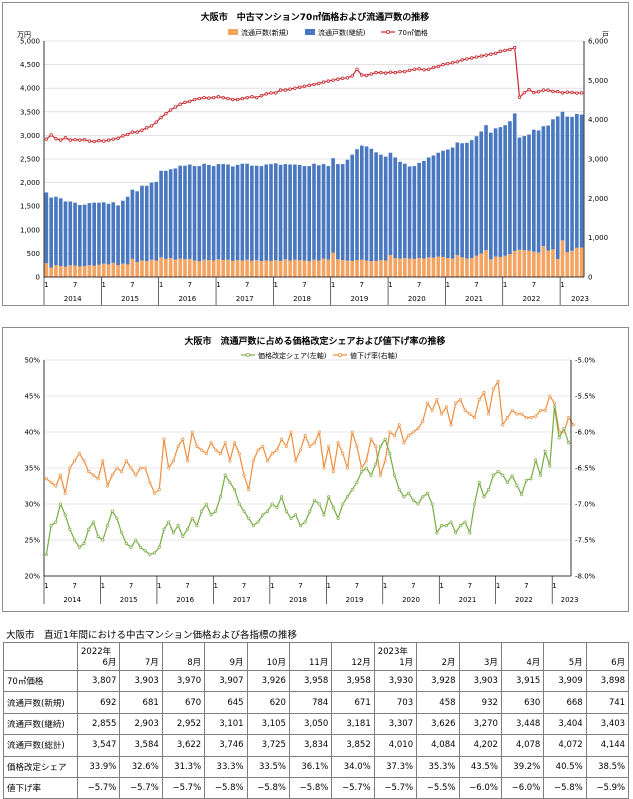 The width and height of the screenshot is (633, 799). I want to click on chart2-month-tick: 7, so click(526, 586).